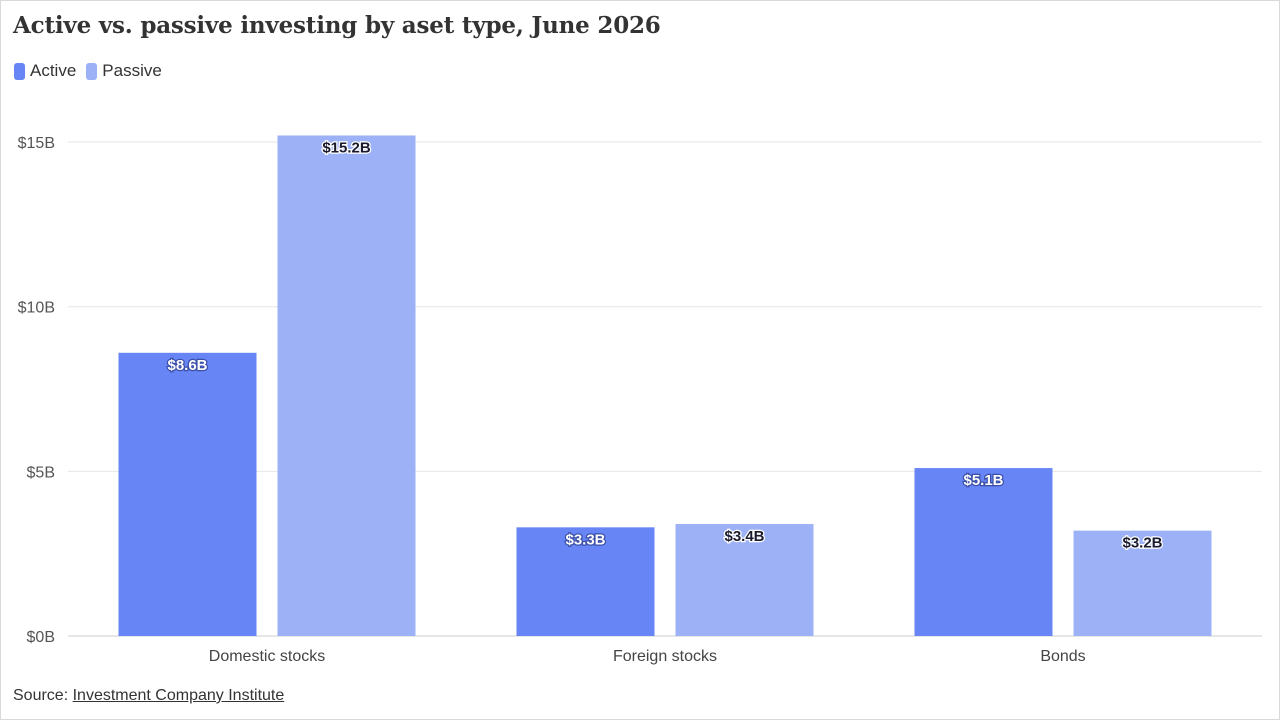 This screenshot has width=1280, height=720. Describe the element at coordinates (19, 71) in the screenshot. I see `legend-swatch-active` at that location.